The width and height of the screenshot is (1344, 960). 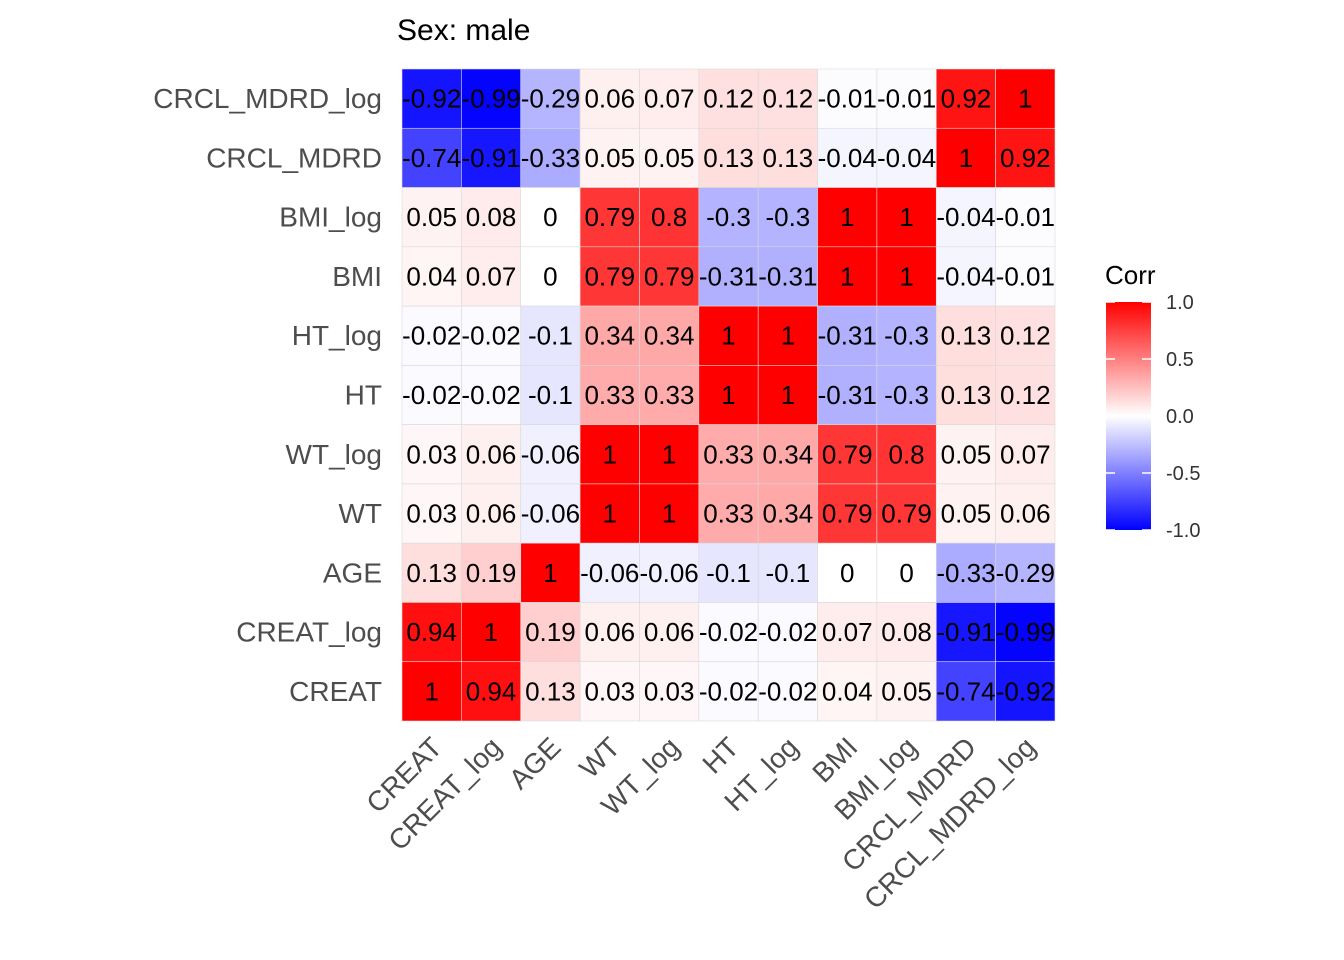 I want to click on x-tick-label: AGE, so click(x=535, y=763).